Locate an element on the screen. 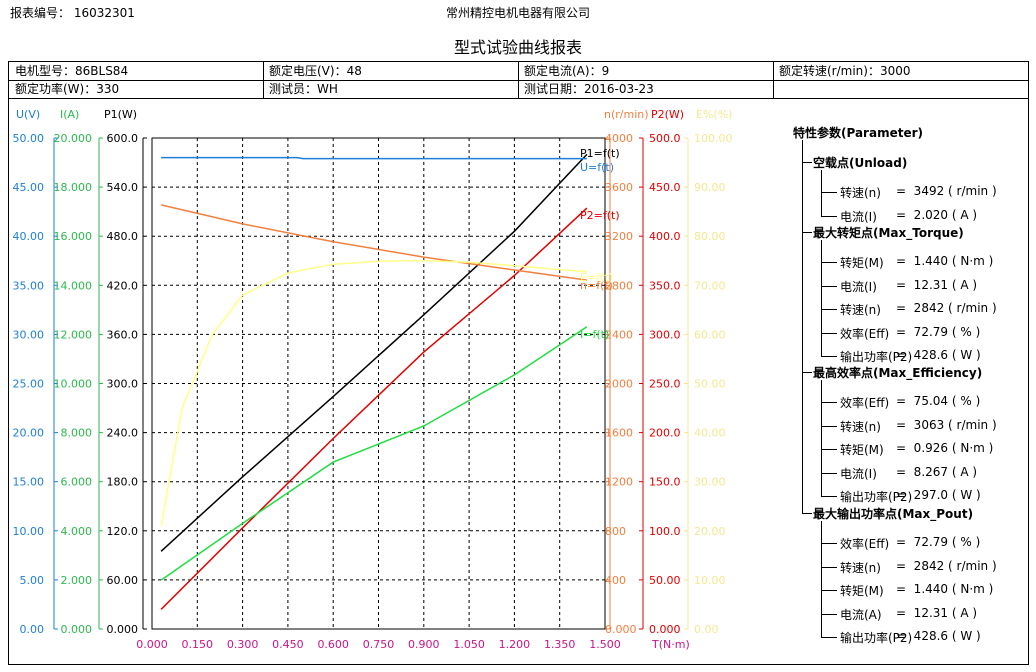 Image resolution: width=1036 pixels, height=672 pixels. y-tick-label-E: 90.00 is located at coordinates (710, 187).